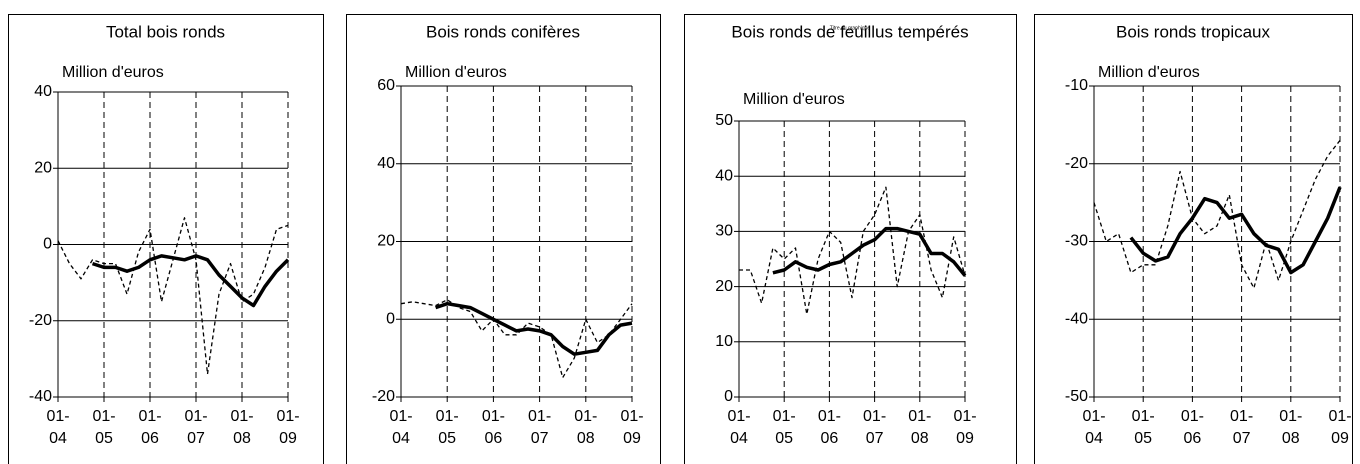 Image resolution: width=1360 pixels, height=464 pixels. What do you see at coordinates (165, 31) in the screenshot?
I see `chart-title: Total bois ronds` at bounding box center [165, 31].